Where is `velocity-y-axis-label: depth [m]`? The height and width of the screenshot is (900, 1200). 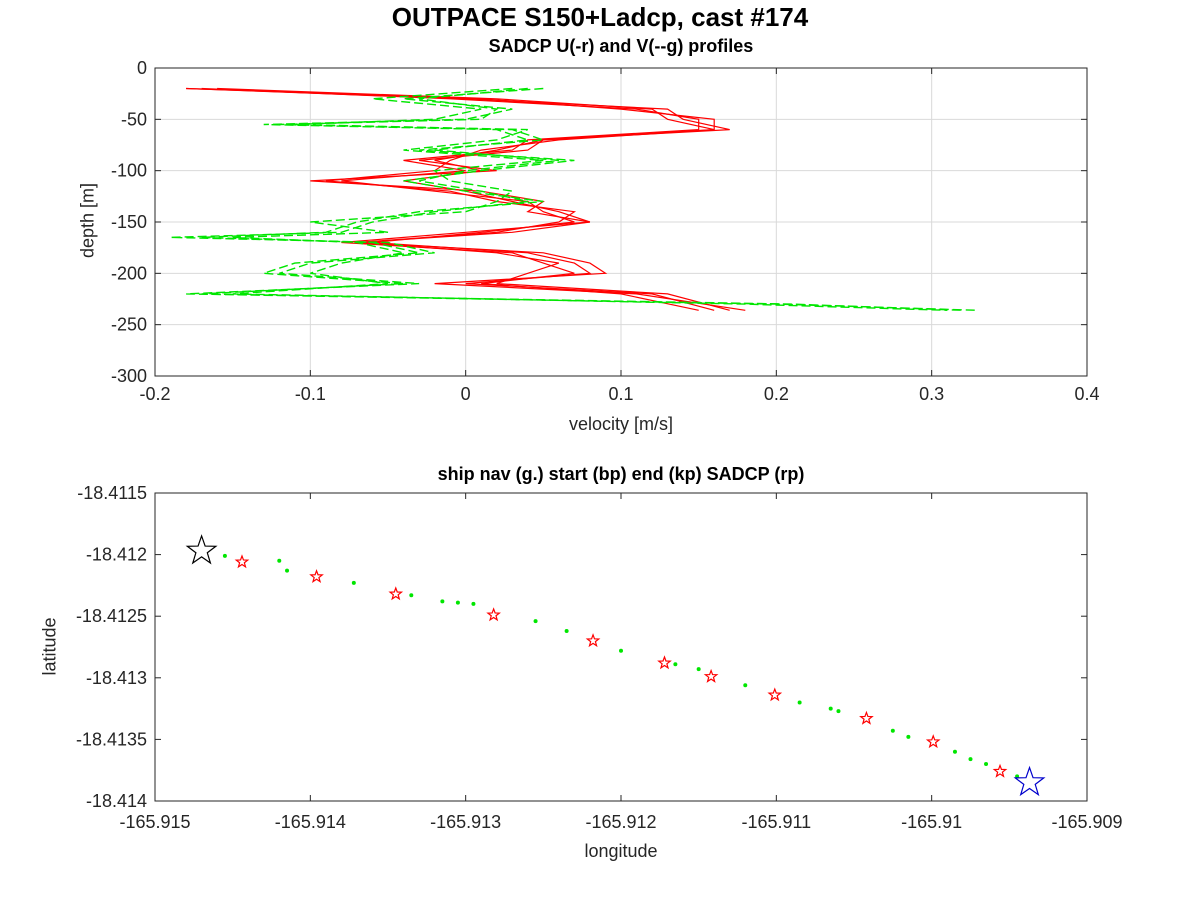
velocity-y-axis-label: depth [m] is located at coordinates (87, 220).